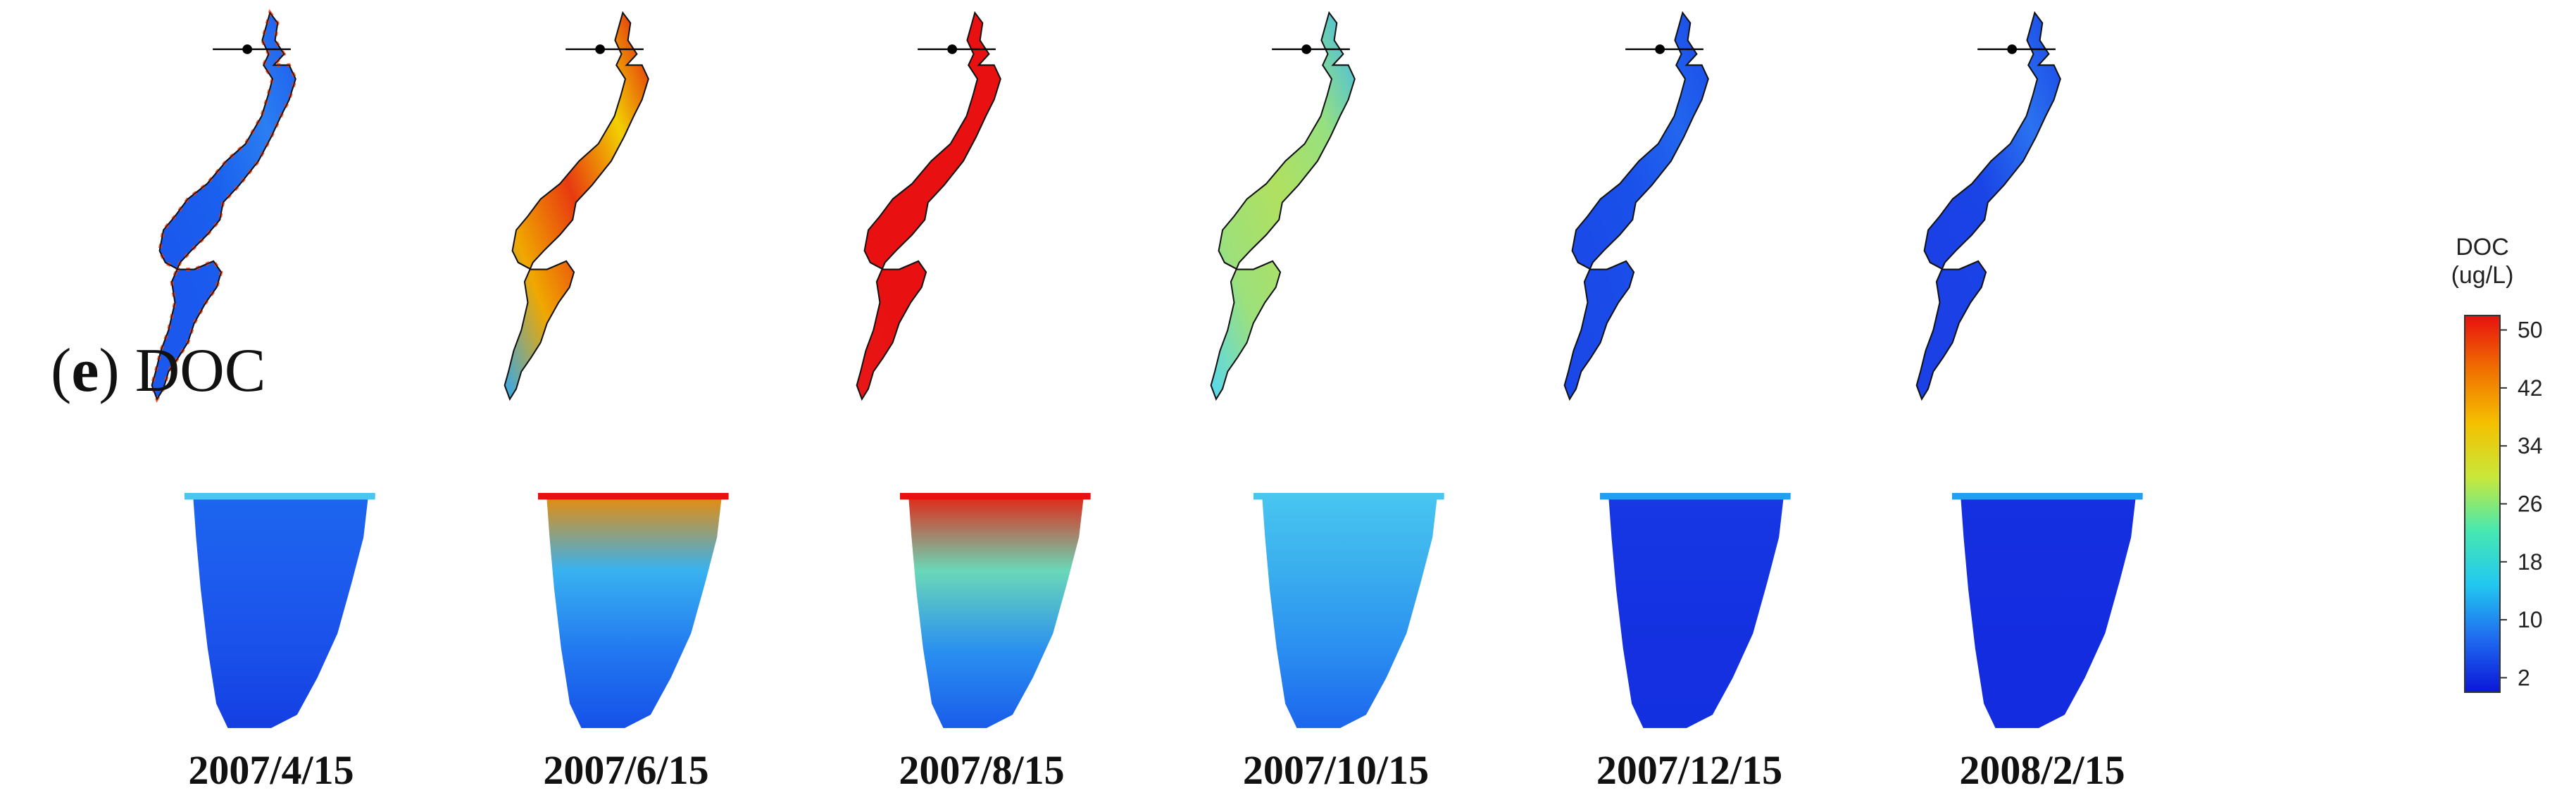  Describe the element at coordinates (1689, 770) in the screenshot. I see `date-label: 2007/12/15` at that location.